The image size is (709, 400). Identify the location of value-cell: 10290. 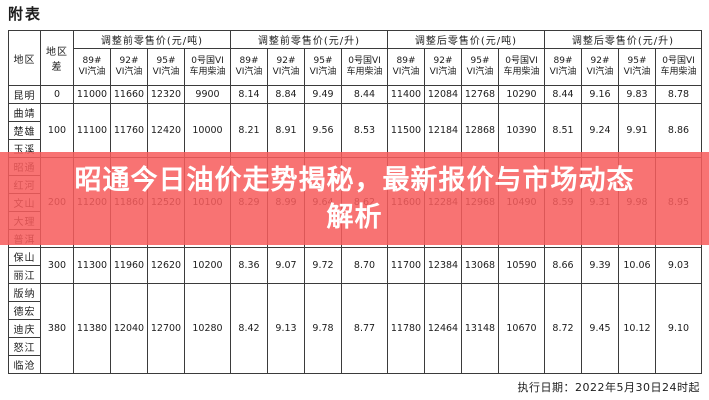
(521, 94).